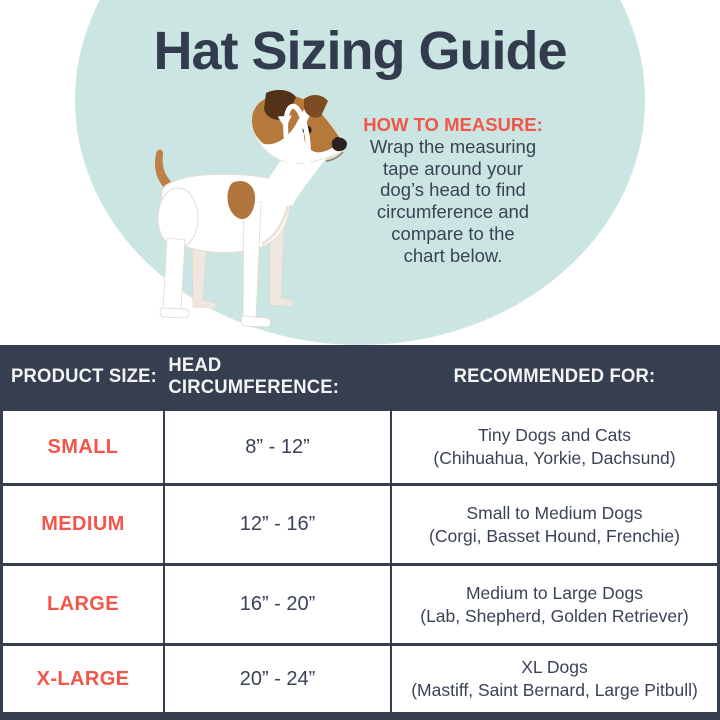 This screenshot has width=720, height=720. Describe the element at coordinates (339, 144) in the screenshot. I see `dog-nose` at that location.